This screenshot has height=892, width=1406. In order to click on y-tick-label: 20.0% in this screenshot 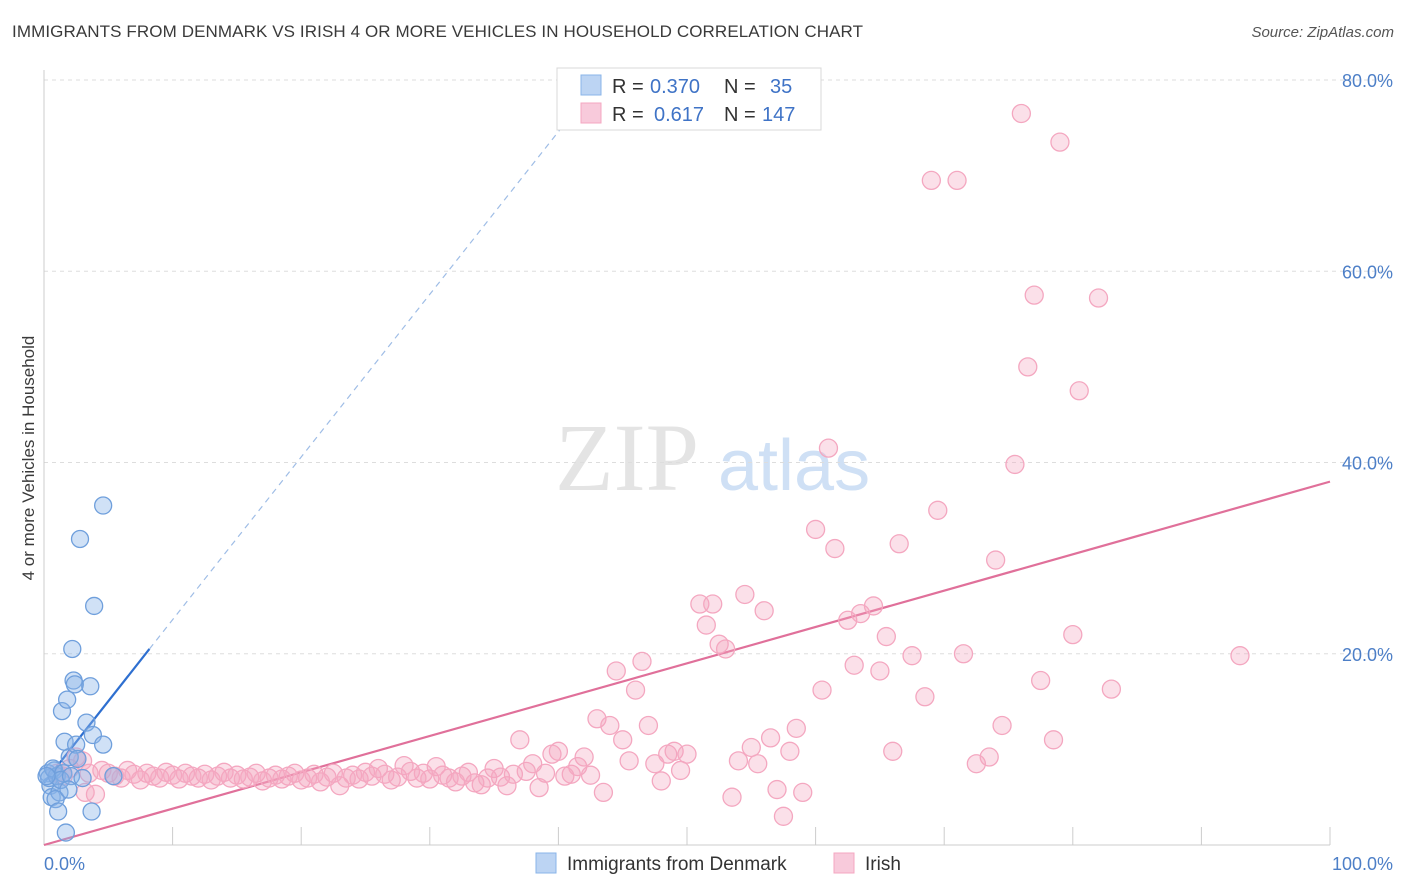, I will do `click(1367, 655)`.